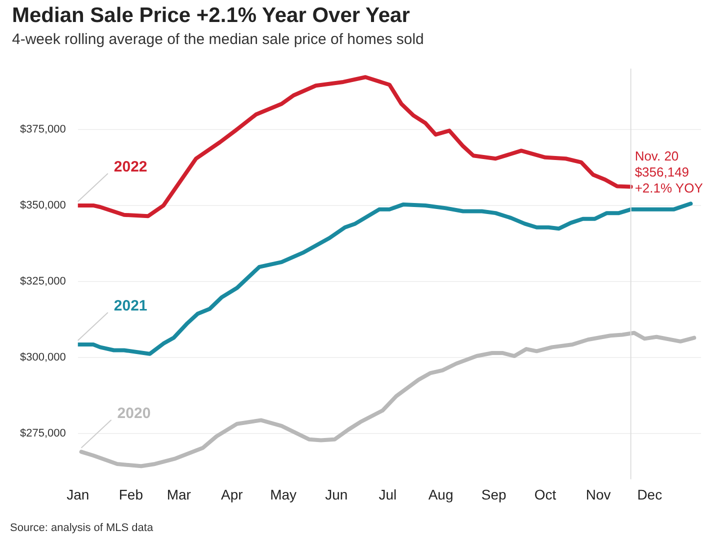  Describe the element at coordinates (336, 494) in the screenshot. I see `x-tick-label: Jun` at that location.